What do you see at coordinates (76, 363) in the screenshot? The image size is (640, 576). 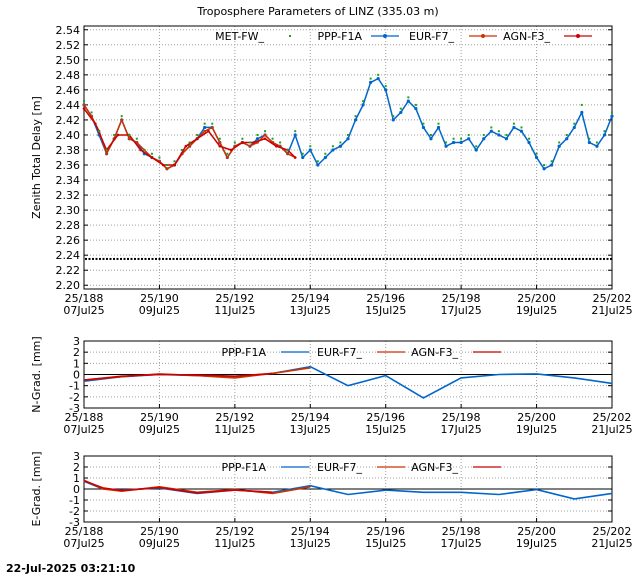 I see `ngrad-ytick-label: 1` at bounding box center [76, 363].